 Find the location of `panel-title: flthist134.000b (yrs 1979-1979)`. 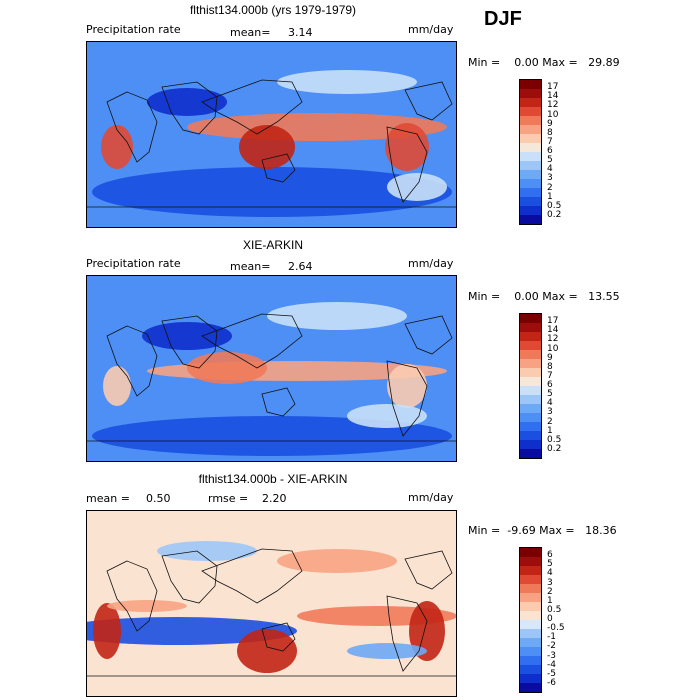

panel-title: flthist134.000b (yrs 1979-1979) is located at coordinates (273, 10).